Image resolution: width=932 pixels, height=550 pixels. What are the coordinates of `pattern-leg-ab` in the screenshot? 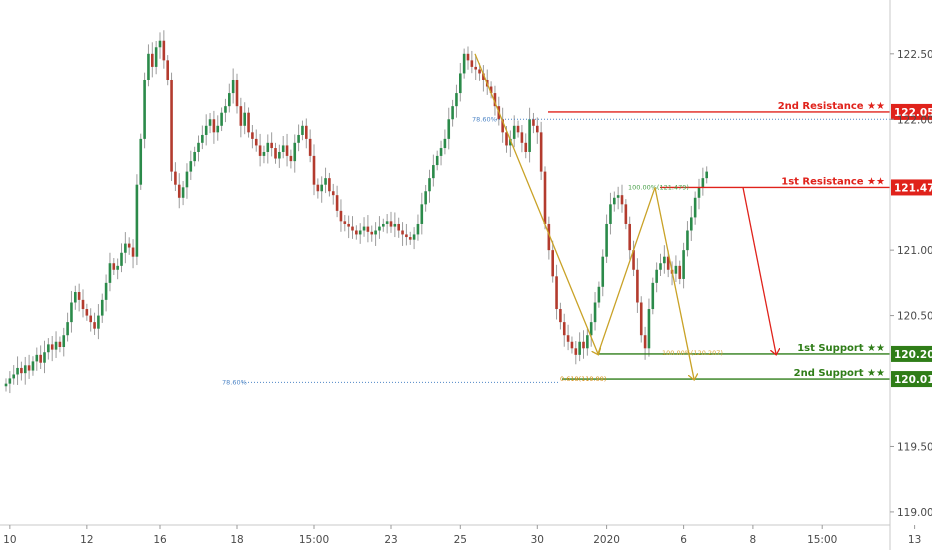 It's located at (536, 203).